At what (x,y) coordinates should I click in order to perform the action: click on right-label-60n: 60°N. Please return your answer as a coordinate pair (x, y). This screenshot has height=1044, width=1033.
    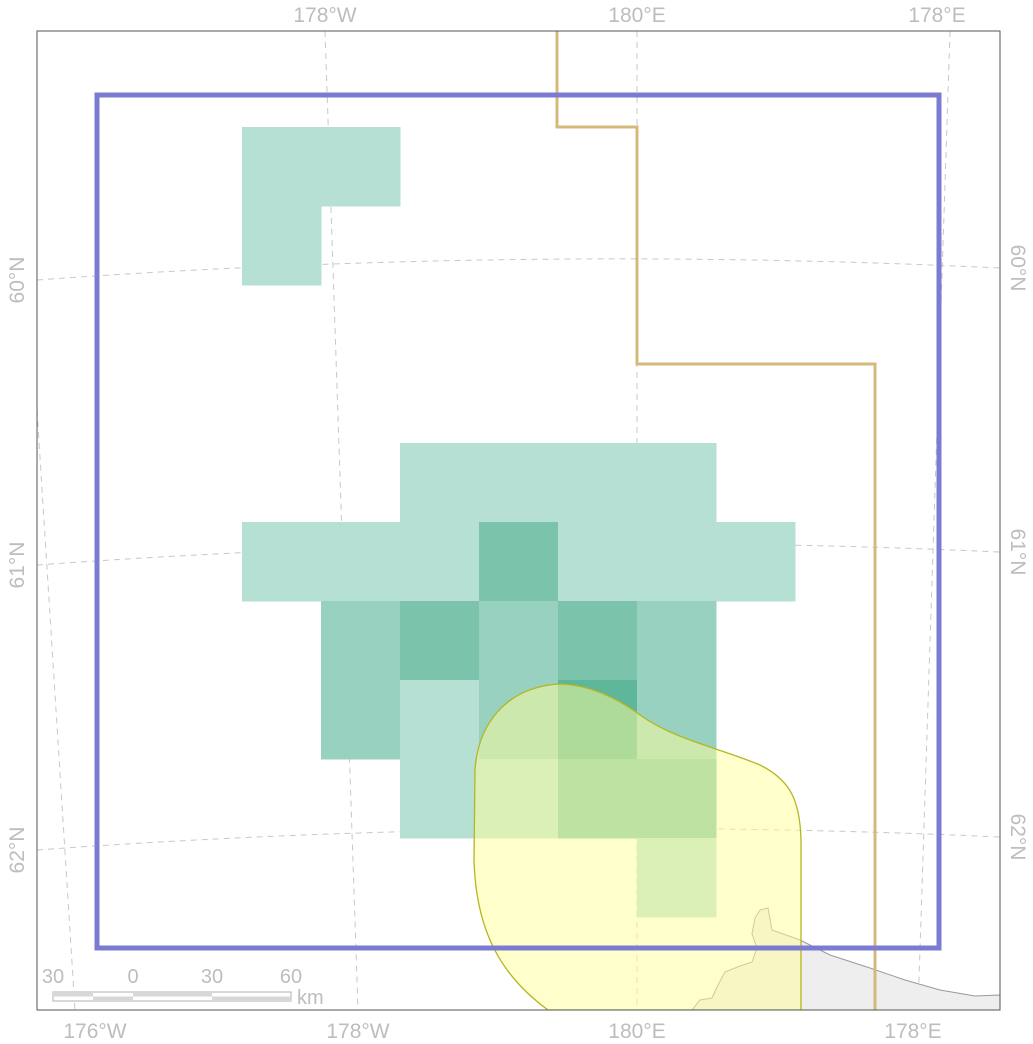
    Looking at the image, I should click on (1017, 268).